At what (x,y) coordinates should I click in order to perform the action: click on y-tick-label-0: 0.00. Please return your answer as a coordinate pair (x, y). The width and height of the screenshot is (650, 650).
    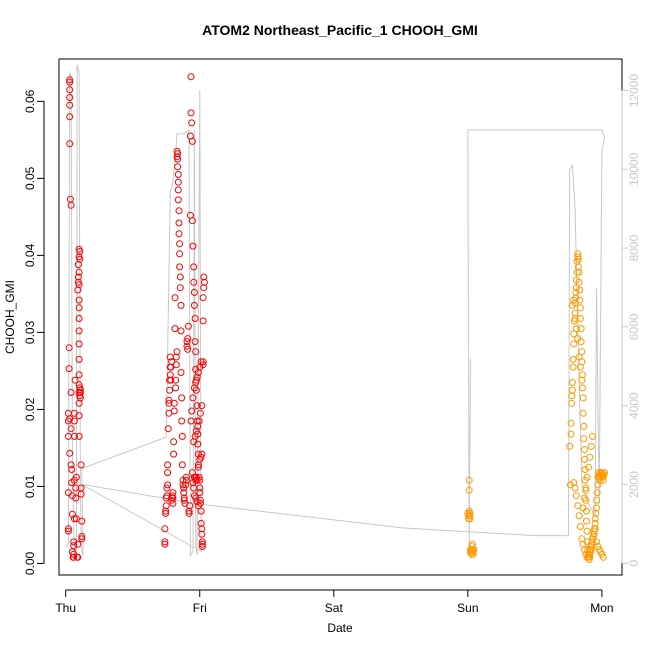
    Looking at the image, I should click on (30, 563).